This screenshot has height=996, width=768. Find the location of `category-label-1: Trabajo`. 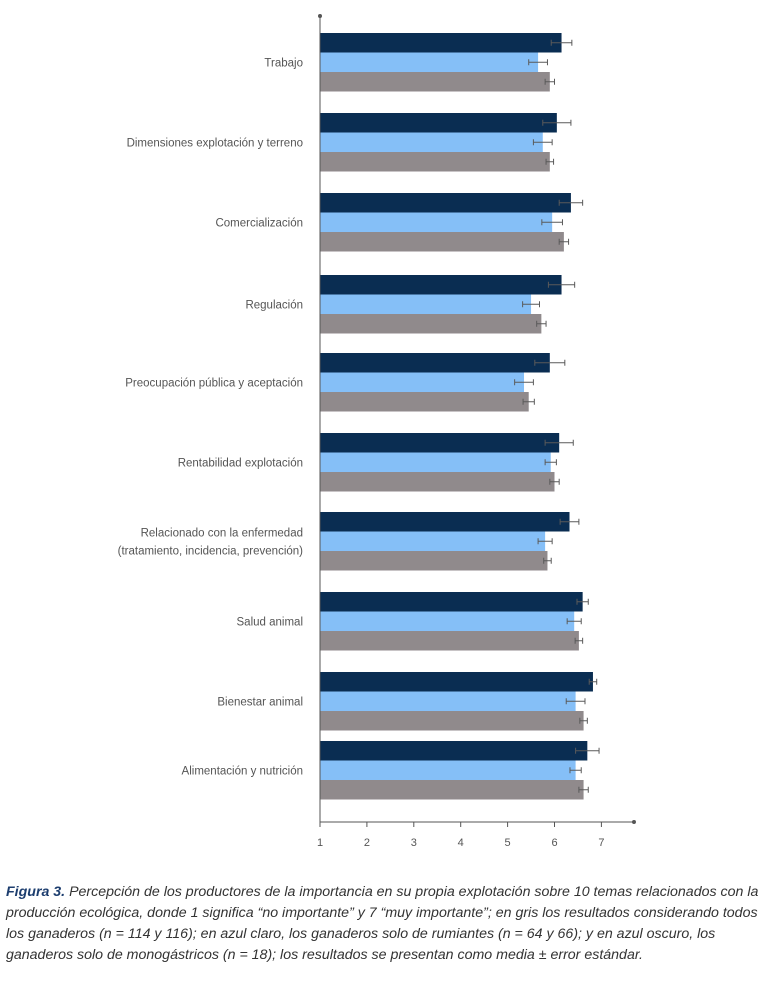

category-label-1: Trabajo is located at coordinates (283, 63).